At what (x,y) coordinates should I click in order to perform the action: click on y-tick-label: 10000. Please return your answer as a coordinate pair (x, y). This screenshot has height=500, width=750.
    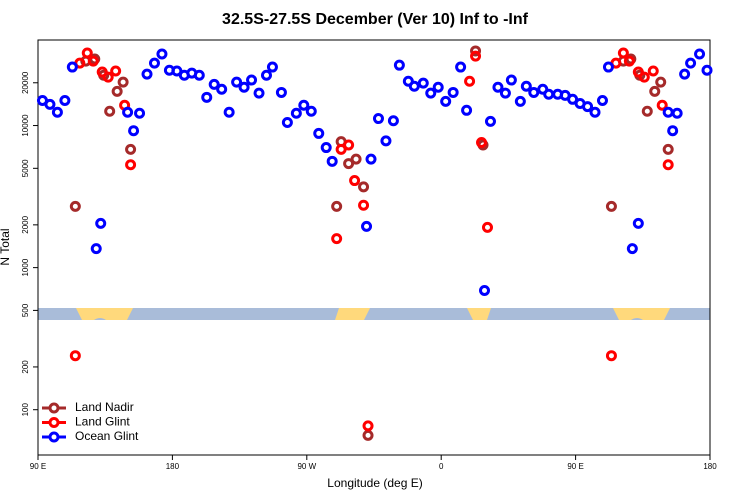
    Looking at the image, I should click on (25, 125).